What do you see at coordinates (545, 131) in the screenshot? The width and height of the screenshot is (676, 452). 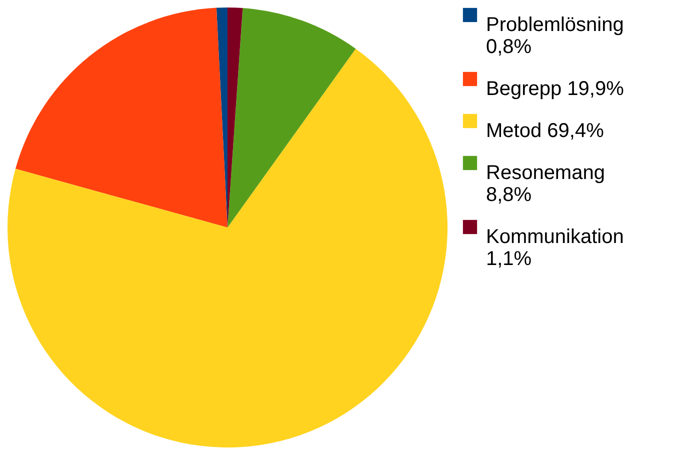 I see `legend-label: Metod 69,4%` at bounding box center [545, 131].